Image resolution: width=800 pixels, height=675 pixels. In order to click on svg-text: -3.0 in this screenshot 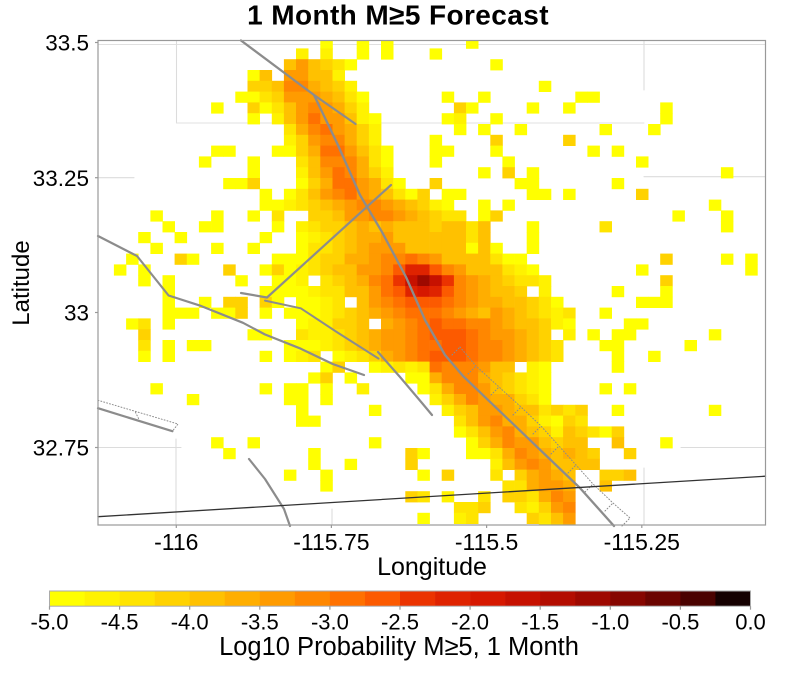, I will do `click(330, 621)`.